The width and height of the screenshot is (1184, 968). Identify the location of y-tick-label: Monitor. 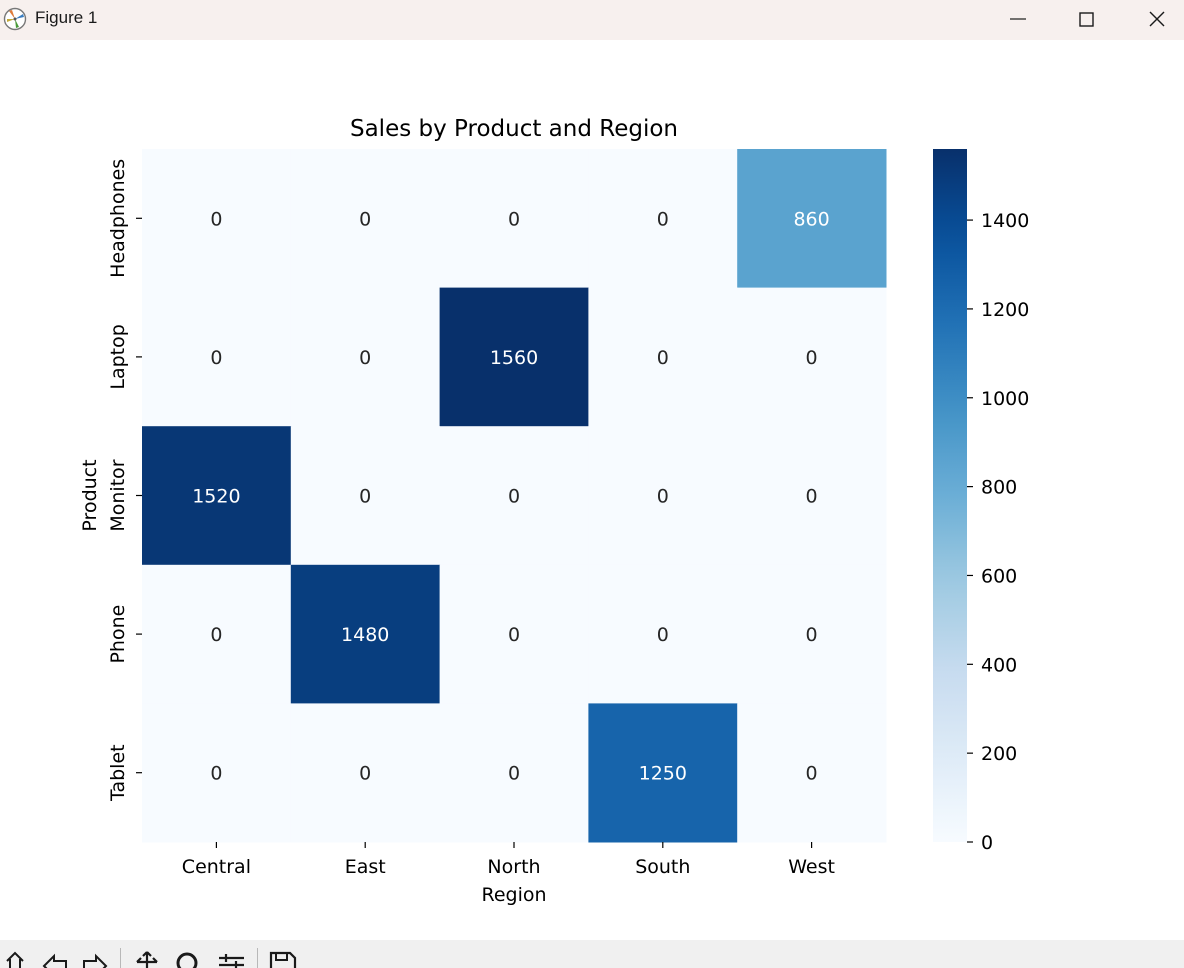
(118, 495).